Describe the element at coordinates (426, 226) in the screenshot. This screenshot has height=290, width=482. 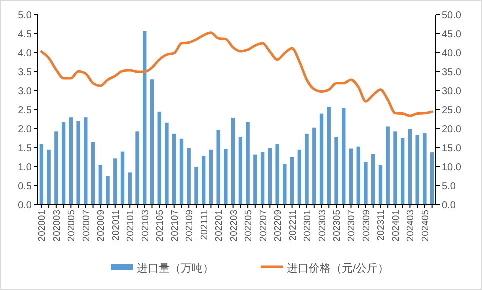
I see `x-tick-label: 202405` at that location.